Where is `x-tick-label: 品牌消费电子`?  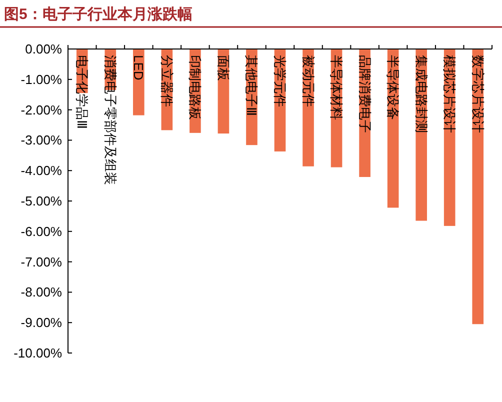 x-tick-label: 品牌消费电子 is located at coordinates (364, 94).